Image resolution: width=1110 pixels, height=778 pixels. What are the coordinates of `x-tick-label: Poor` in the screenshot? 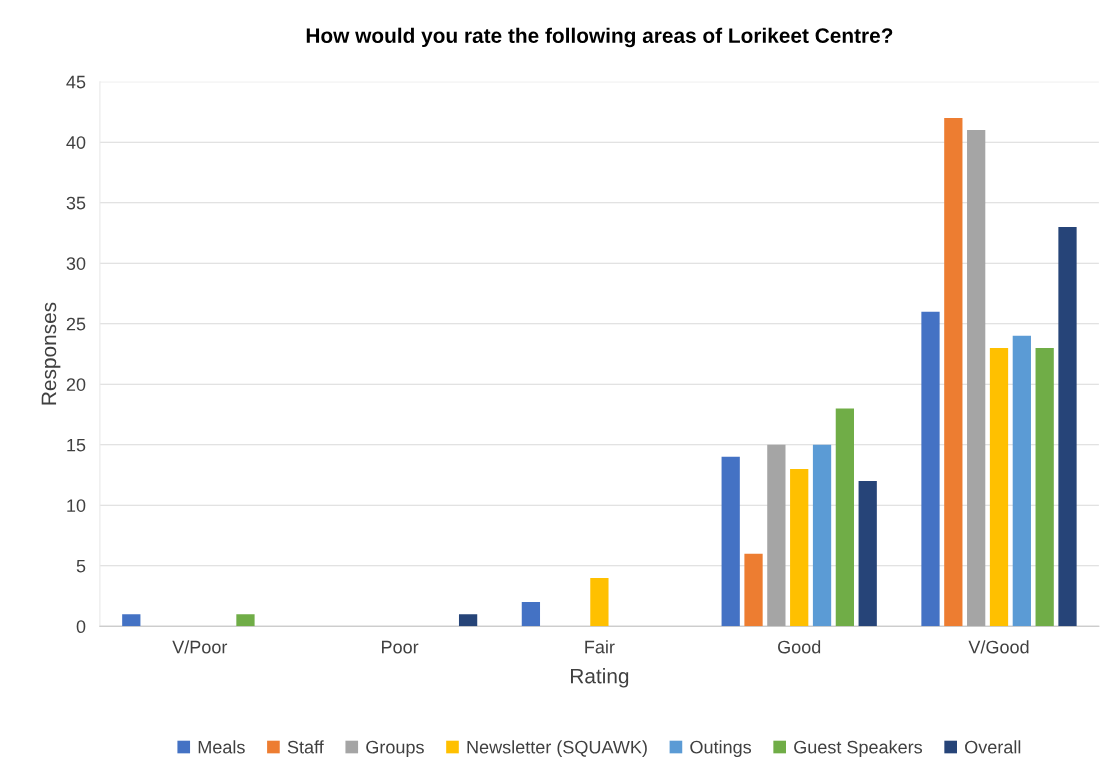 It's located at (400, 647).